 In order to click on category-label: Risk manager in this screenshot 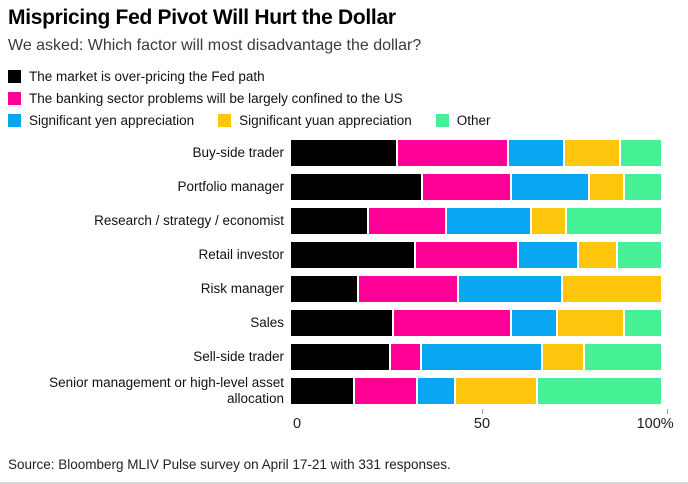, I will do `click(242, 289)`.